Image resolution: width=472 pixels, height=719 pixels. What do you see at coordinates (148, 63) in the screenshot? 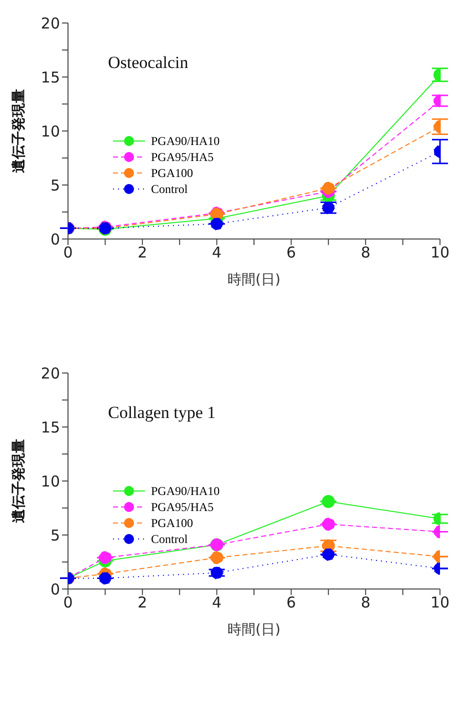
I see `text: Osteocalcin` at bounding box center [148, 63].